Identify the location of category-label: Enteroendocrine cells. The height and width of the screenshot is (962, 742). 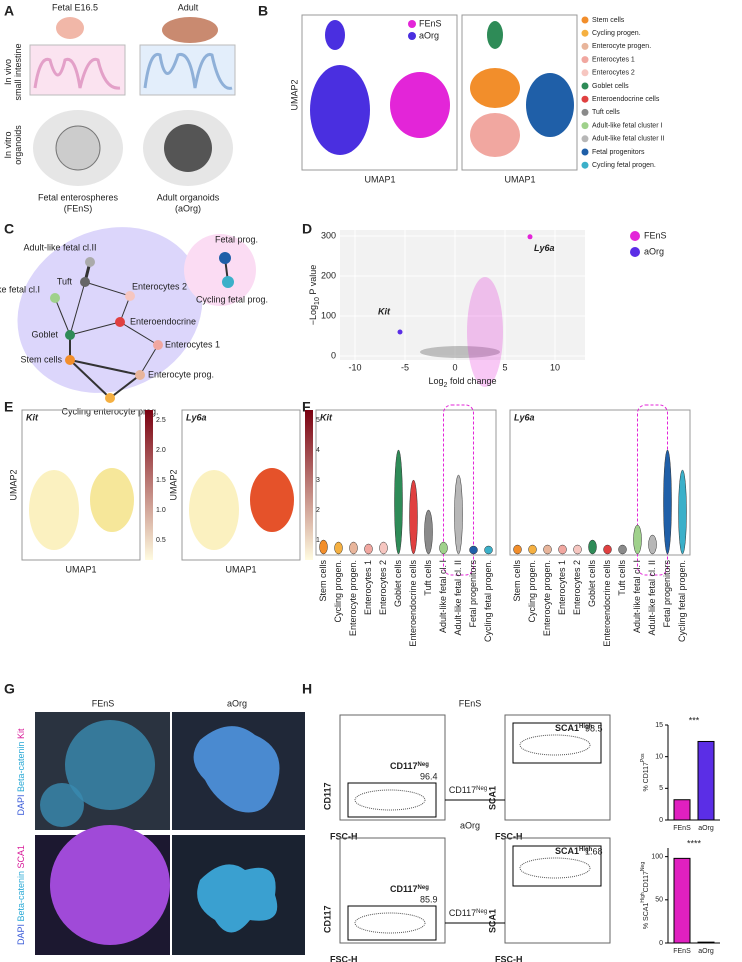
(607, 603).